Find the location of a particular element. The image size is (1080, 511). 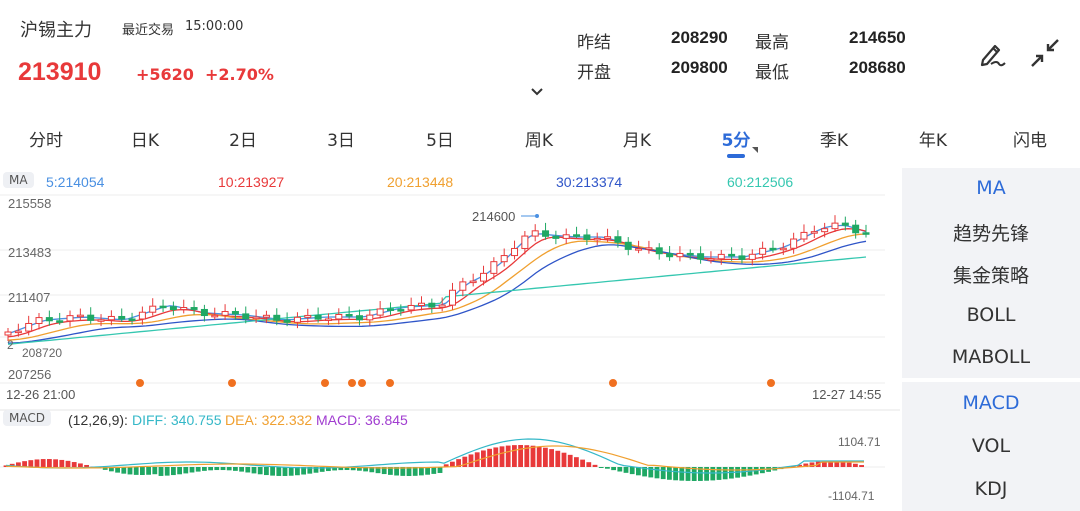

tab-monthly-k: 月K is located at coordinates (637, 141).